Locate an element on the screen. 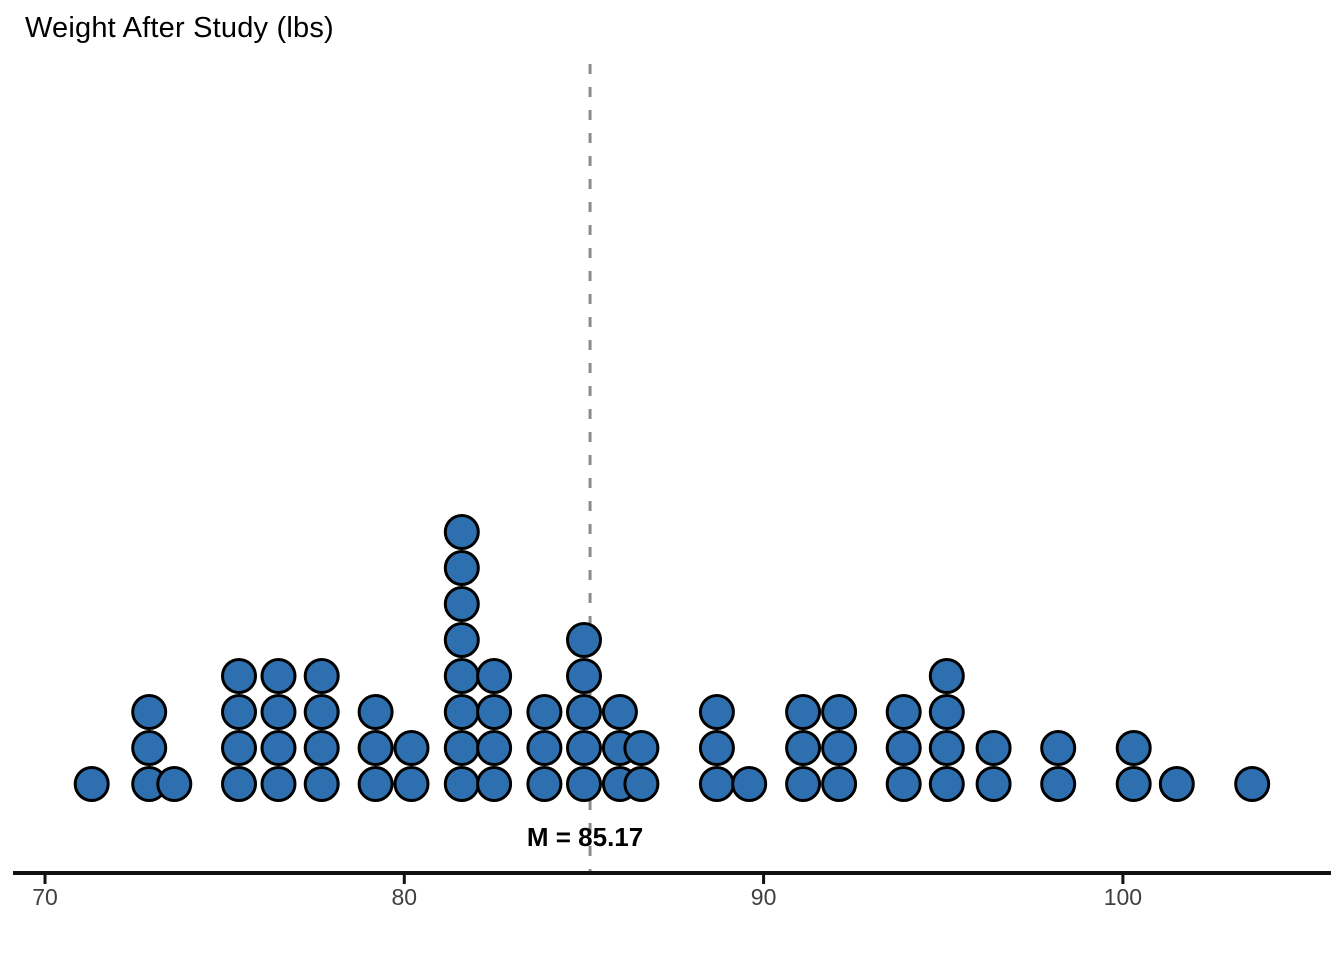 This screenshot has width=1344, height=960. x-axis-tick-label: 90 is located at coordinates (764, 897).